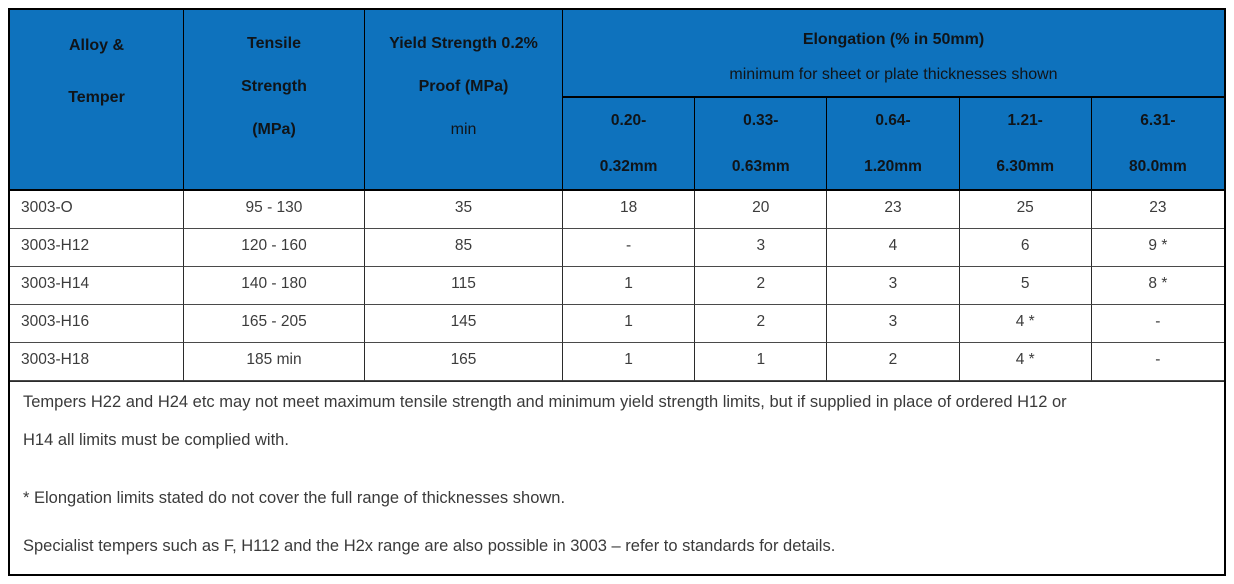  I want to click on yield-strength-cell: 85, so click(464, 248).